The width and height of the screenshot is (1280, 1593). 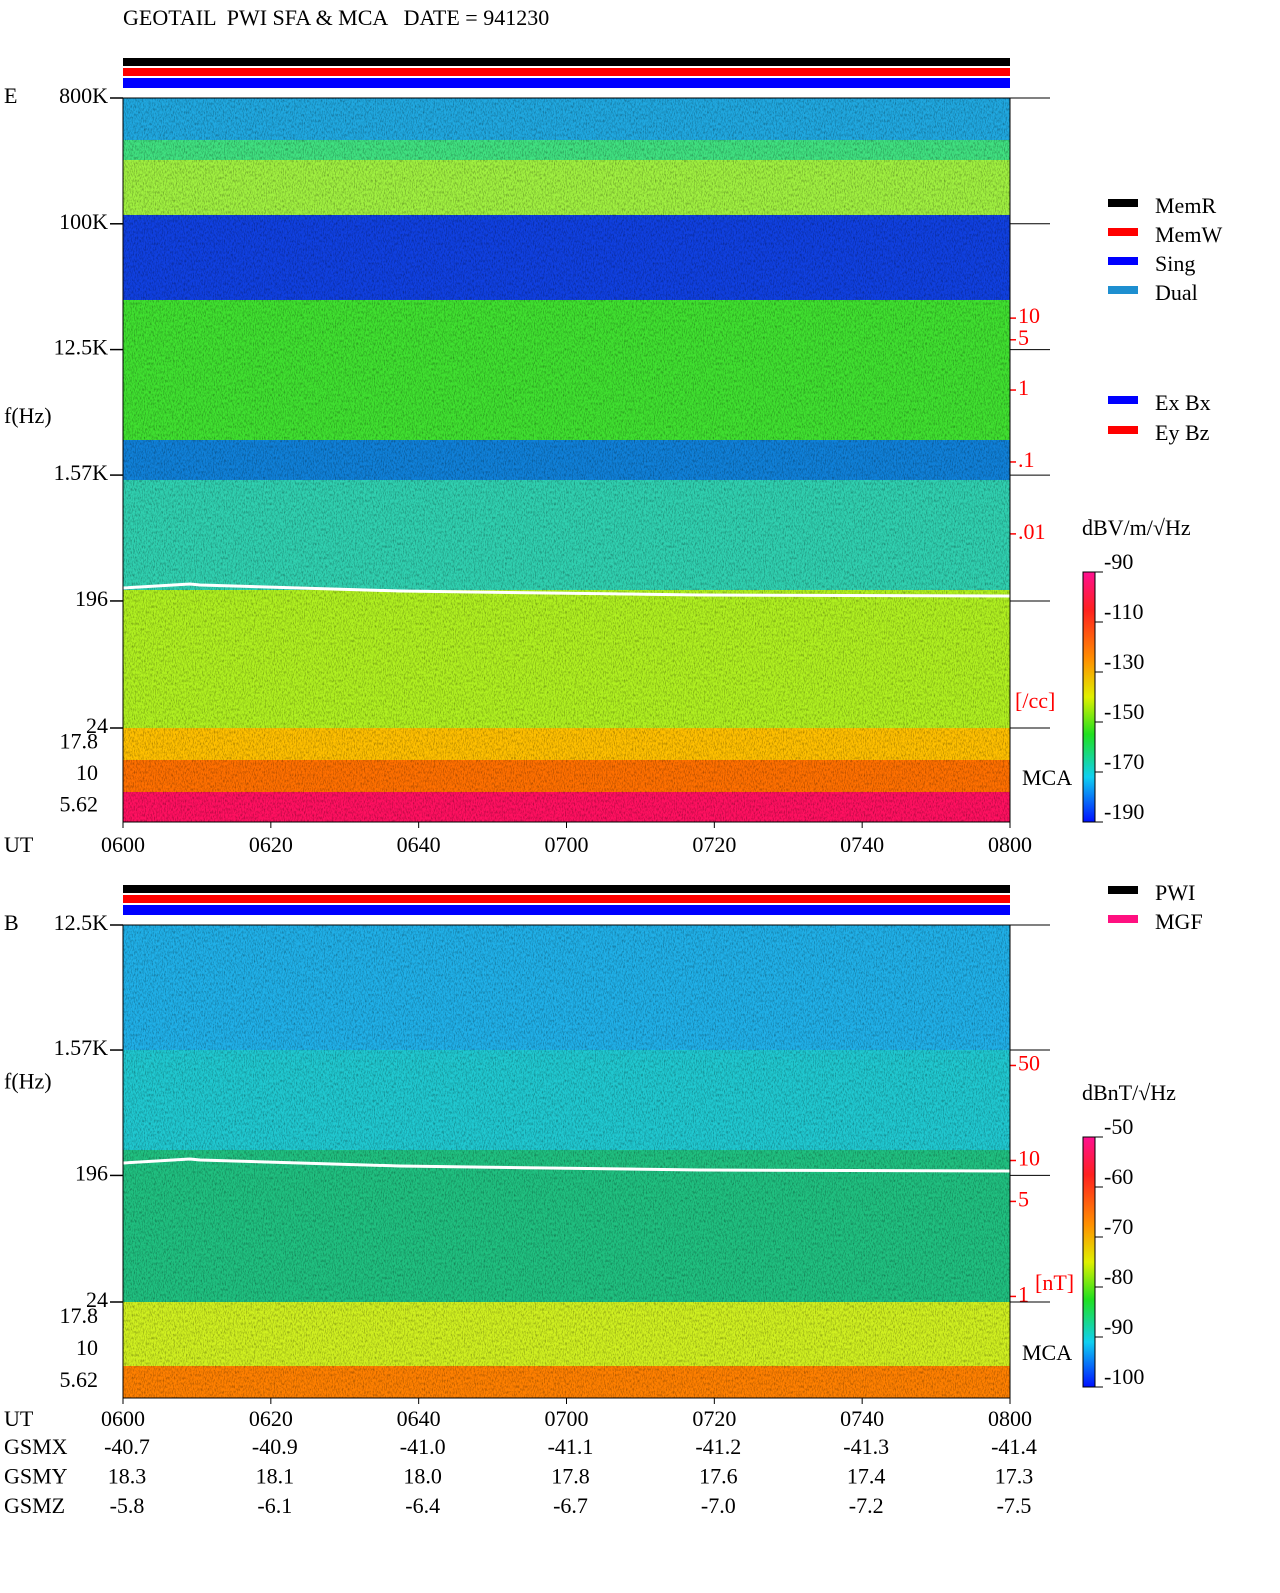 I want to click on ephemeris-value: -41.2, so click(x=718, y=1446).